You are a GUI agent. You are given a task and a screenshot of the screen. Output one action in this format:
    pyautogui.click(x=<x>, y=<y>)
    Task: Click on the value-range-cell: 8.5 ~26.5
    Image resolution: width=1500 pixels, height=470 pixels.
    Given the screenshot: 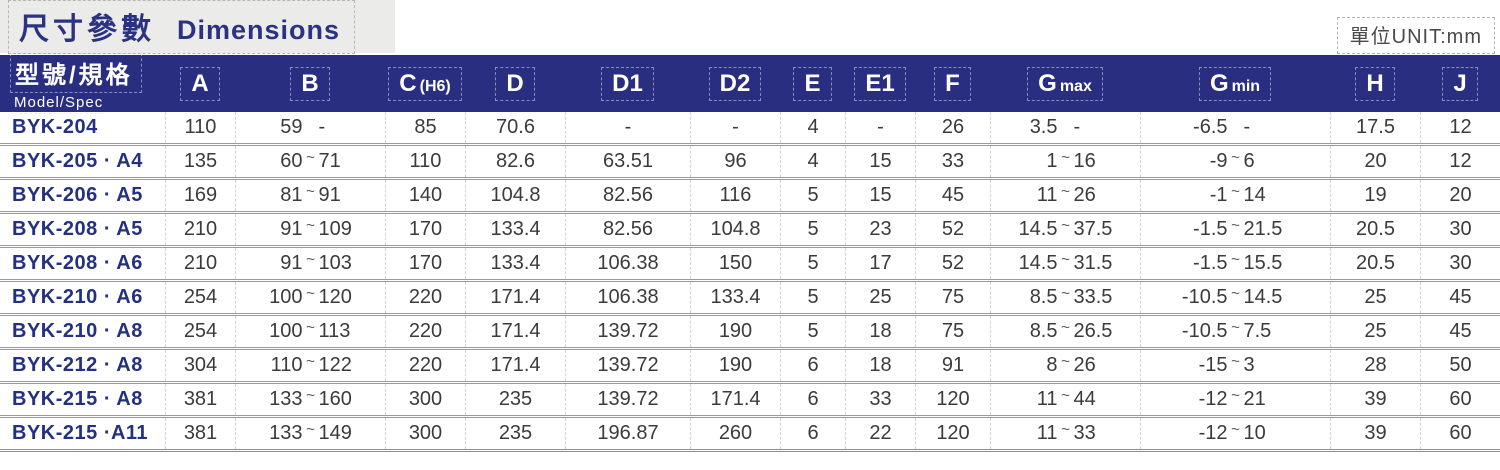 What is the action you would take?
    pyautogui.click(x=1065, y=331)
    